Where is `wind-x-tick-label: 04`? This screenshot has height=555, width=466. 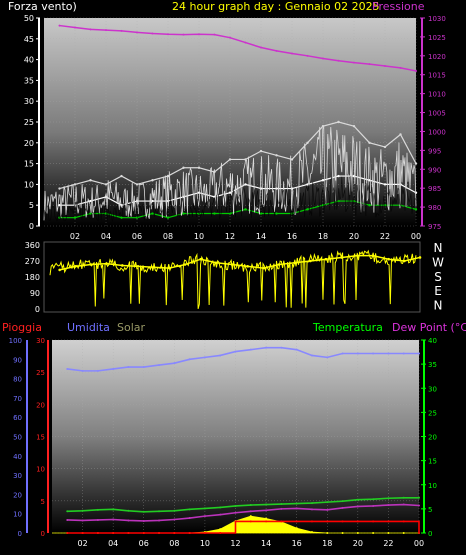
wind-x-tick-label: 04 is located at coordinates (106, 236).